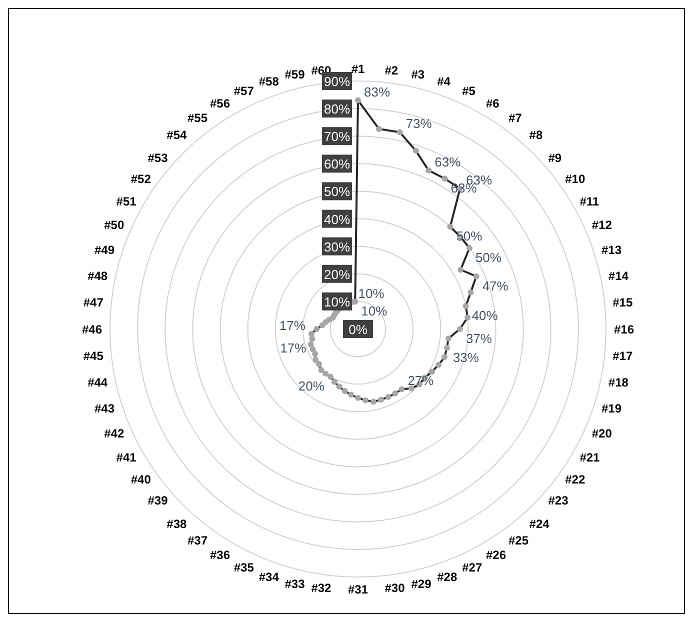  I want to click on y-tick-label: 30%, so click(337, 246).